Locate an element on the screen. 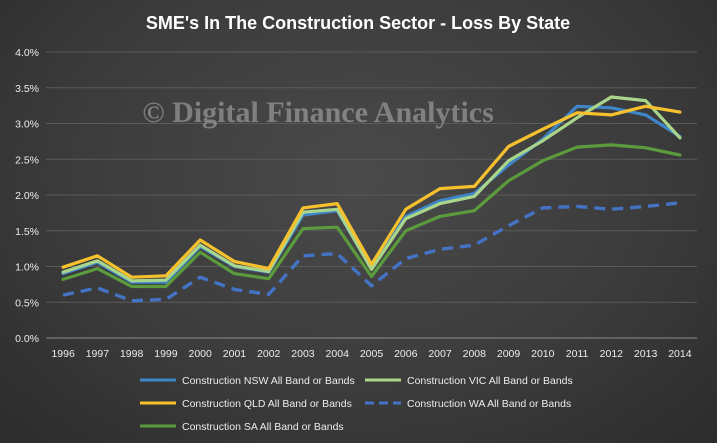 This screenshot has width=717, height=443. x-tick-label: 2000 is located at coordinates (201, 354).